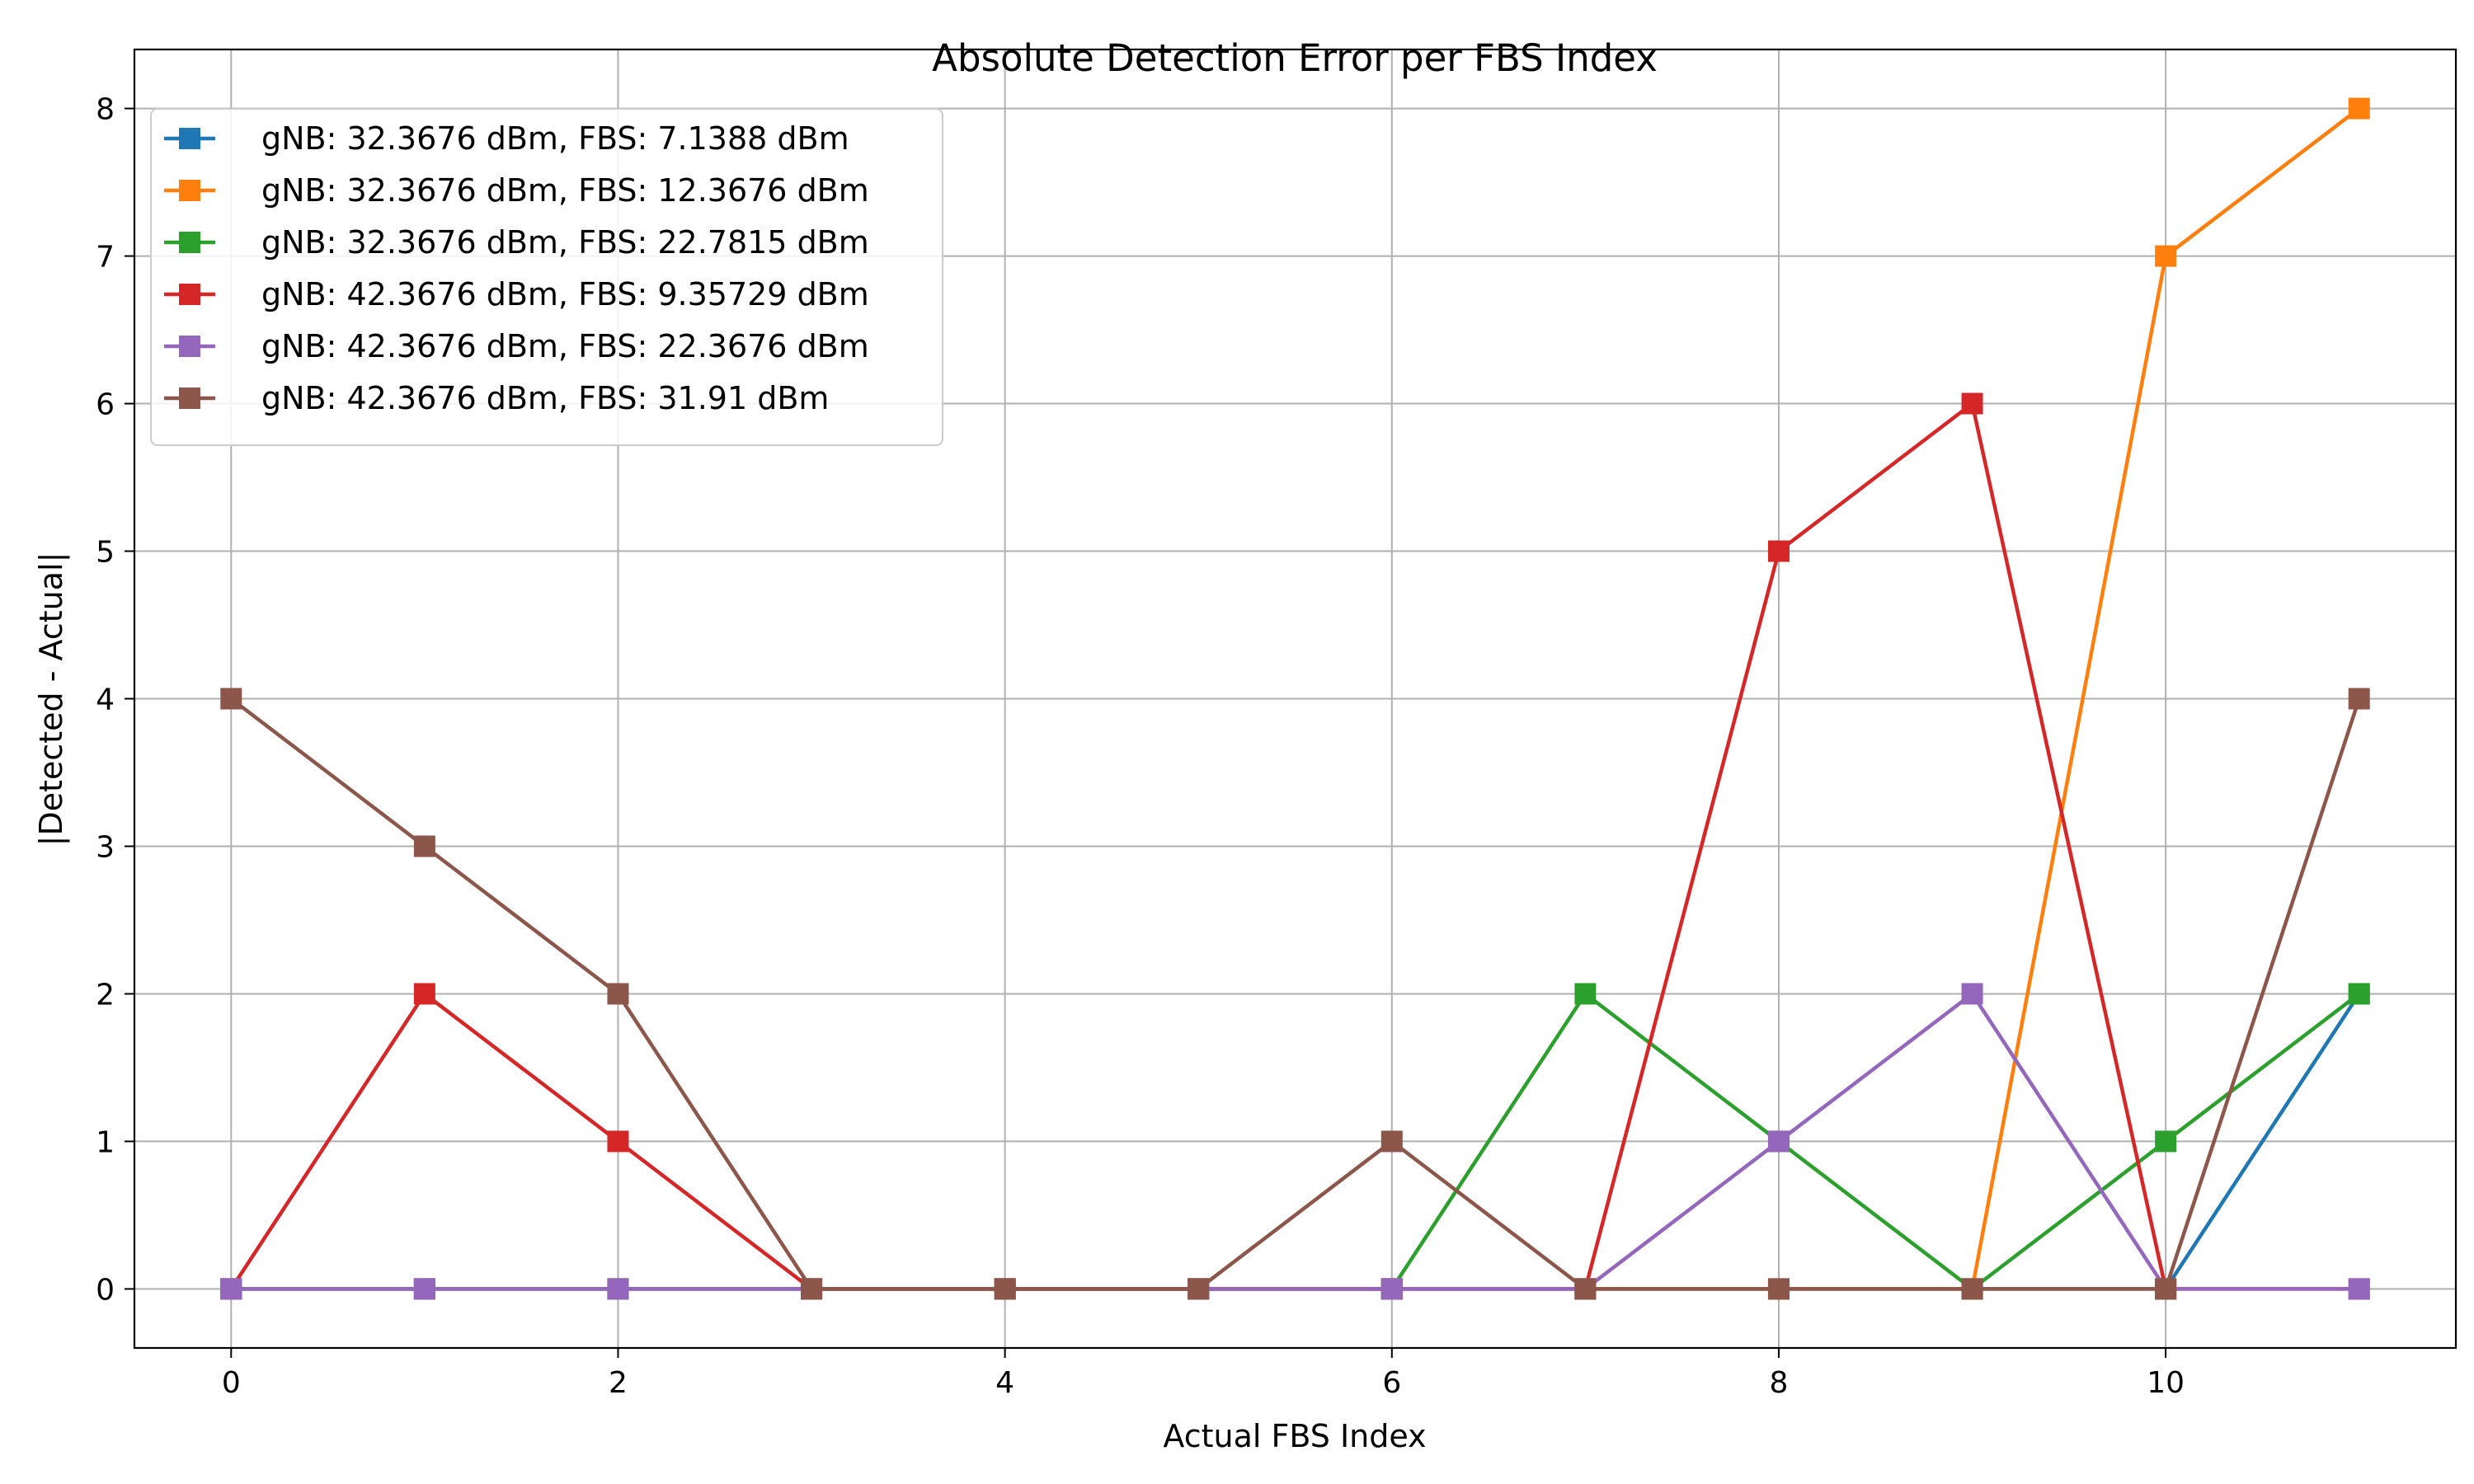 Image resolution: width=2474 pixels, height=1484 pixels. I want to click on y-axis-label: |Detected - Actual|, so click(51, 699).